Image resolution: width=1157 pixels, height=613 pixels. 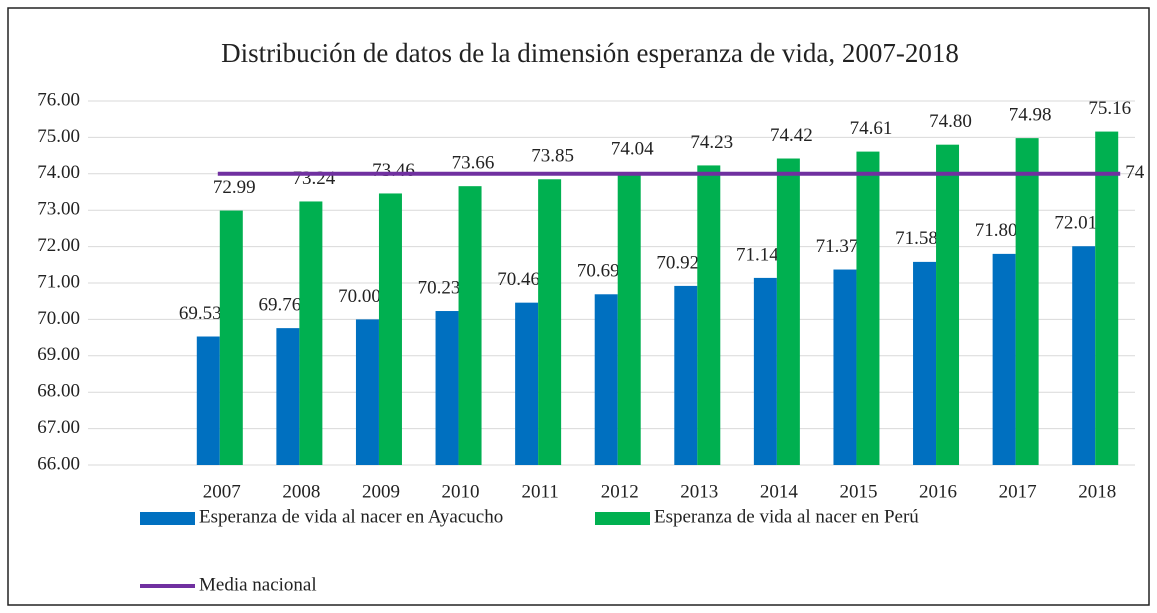 What do you see at coordinates (58, 172) in the screenshot?
I see `y-tick-label: 74.00` at bounding box center [58, 172].